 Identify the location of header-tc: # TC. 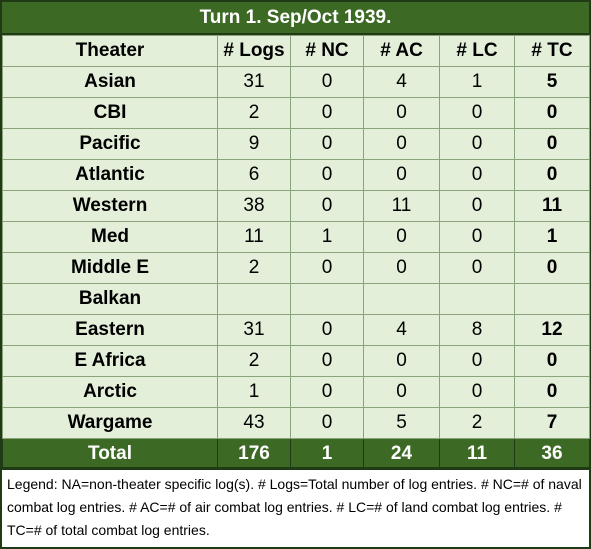
(552, 51).